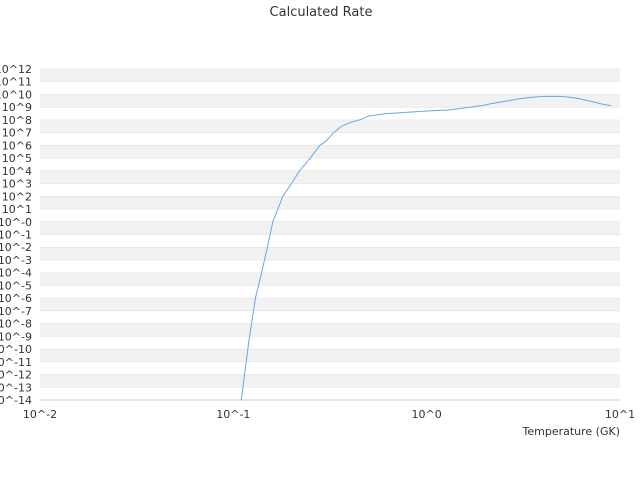 This screenshot has width=640, height=480. I want to click on x-tick-labels: 10^-2 10^-1 10^0 10^1, so click(329, 414).